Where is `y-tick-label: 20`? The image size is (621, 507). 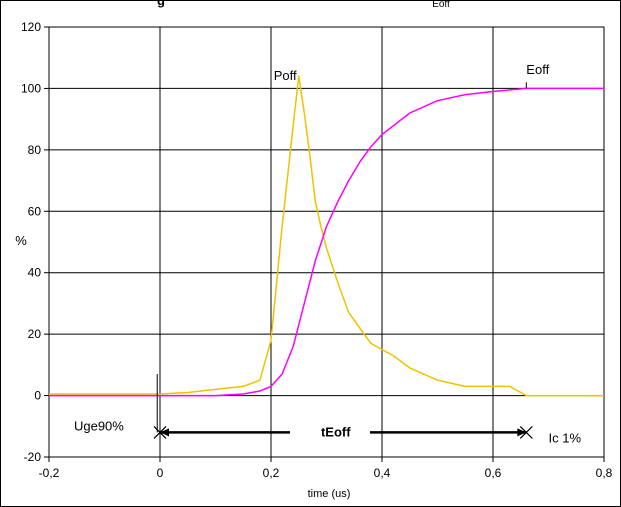
y-tick-label: 20 is located at coordinates (35, 334).